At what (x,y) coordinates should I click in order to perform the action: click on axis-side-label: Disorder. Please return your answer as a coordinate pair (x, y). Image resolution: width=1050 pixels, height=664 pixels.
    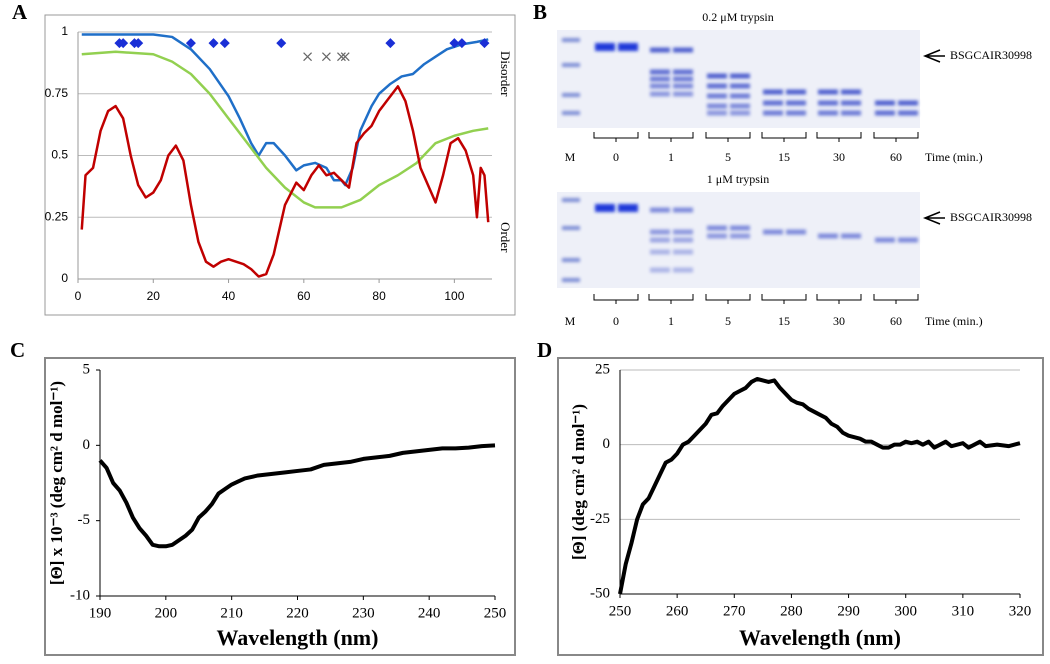
    Looking at the image, I should click on (505, 74).